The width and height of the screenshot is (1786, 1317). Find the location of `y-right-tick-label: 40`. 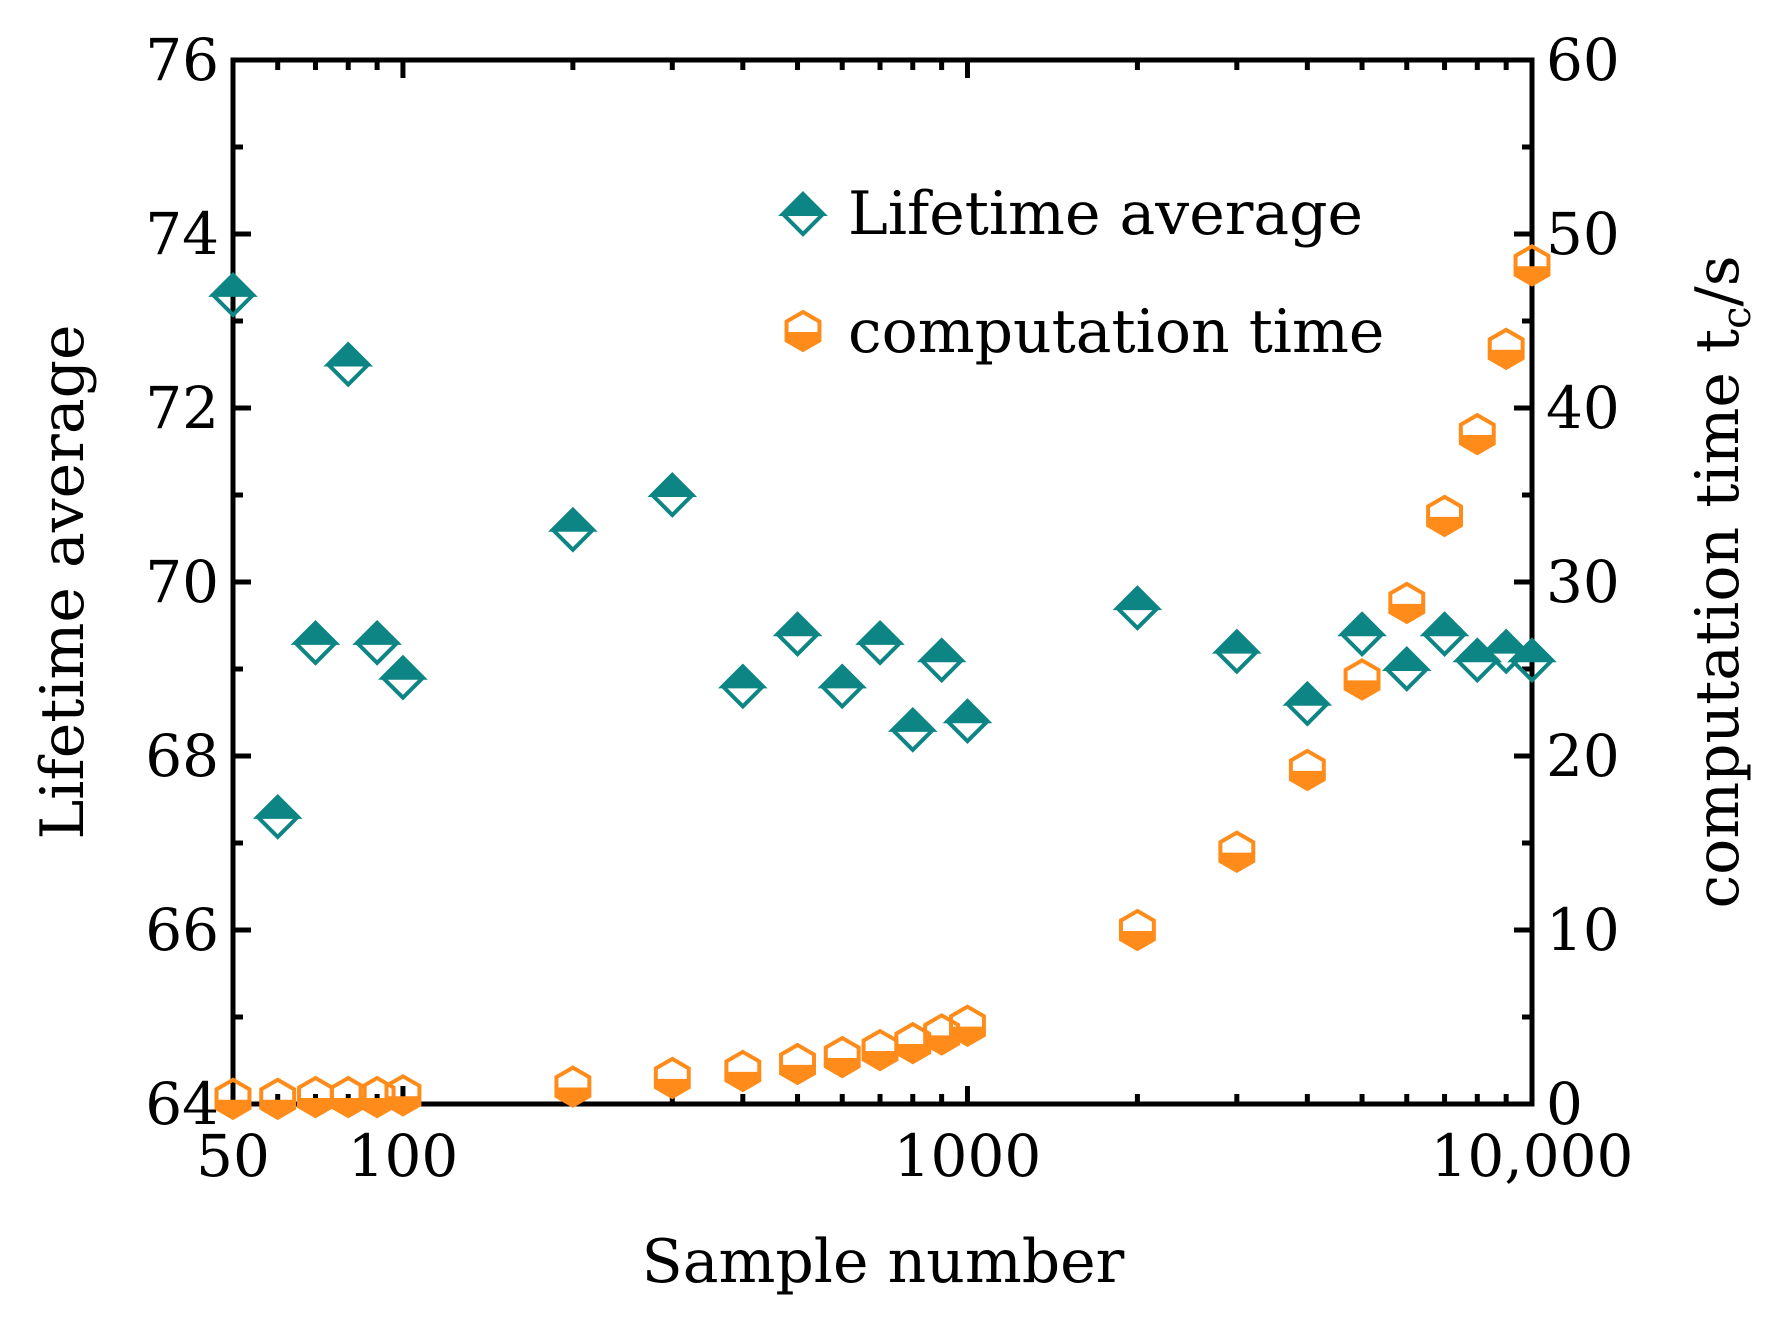

y-right-tick-label: 40 is located at coordinates (1583, 408).